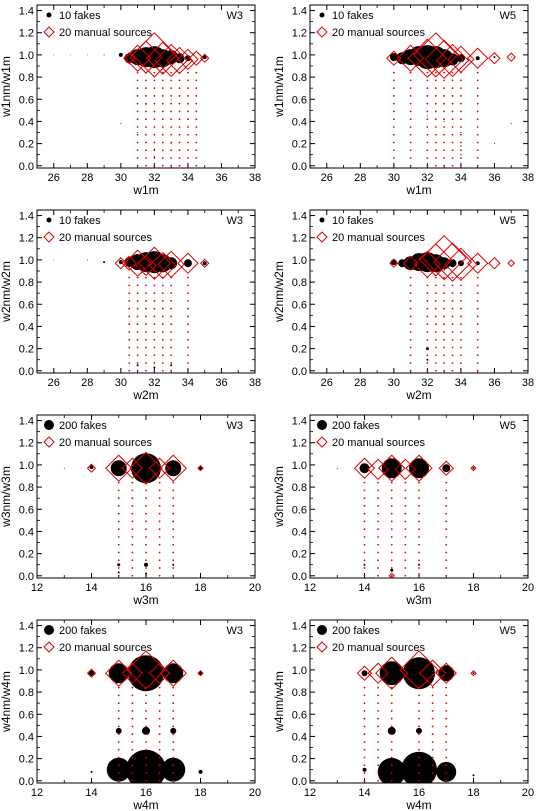 Image resolution: width=546 pixels, height=811 pixels. I want to click on x-tick-label: 34, so click(188, 178).